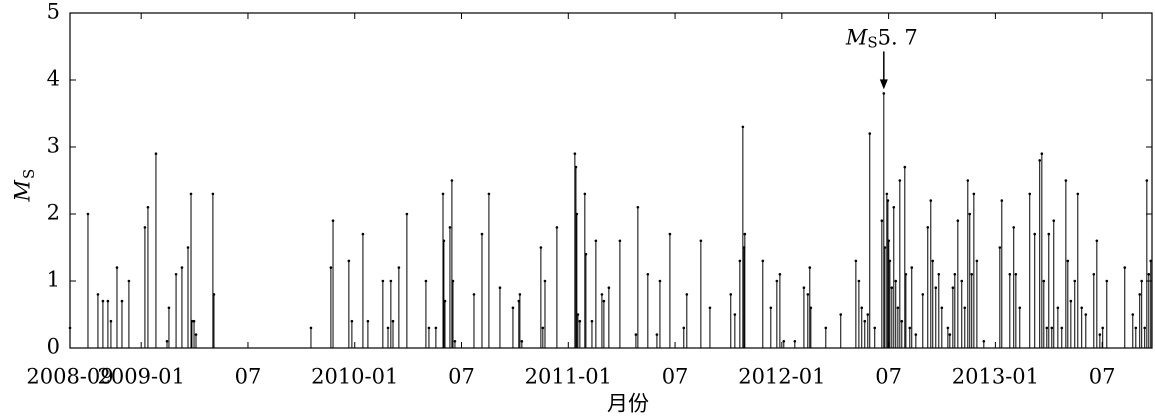 The image size is (1155, 419). I want to click on y-tick-label: 0, so click(53, 347).